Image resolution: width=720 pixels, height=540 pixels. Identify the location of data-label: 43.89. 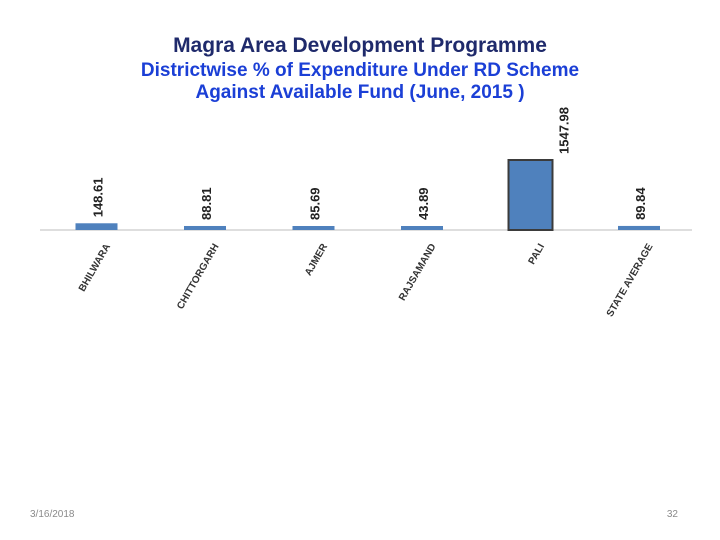
(423, 203).